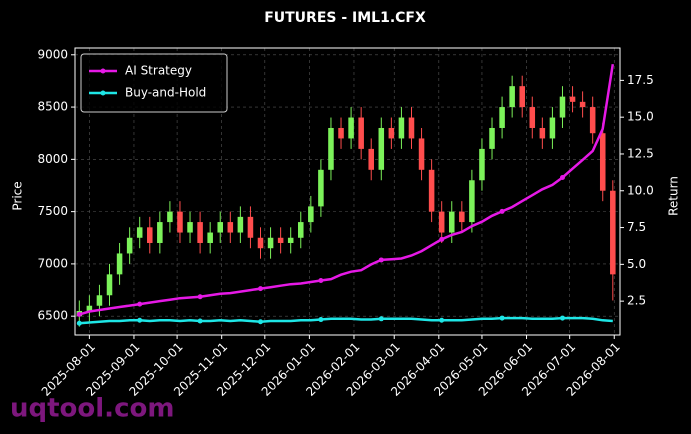 The image size is (691, 434). I want to click on y2-tick-label: 17.5, so click(640, 80).